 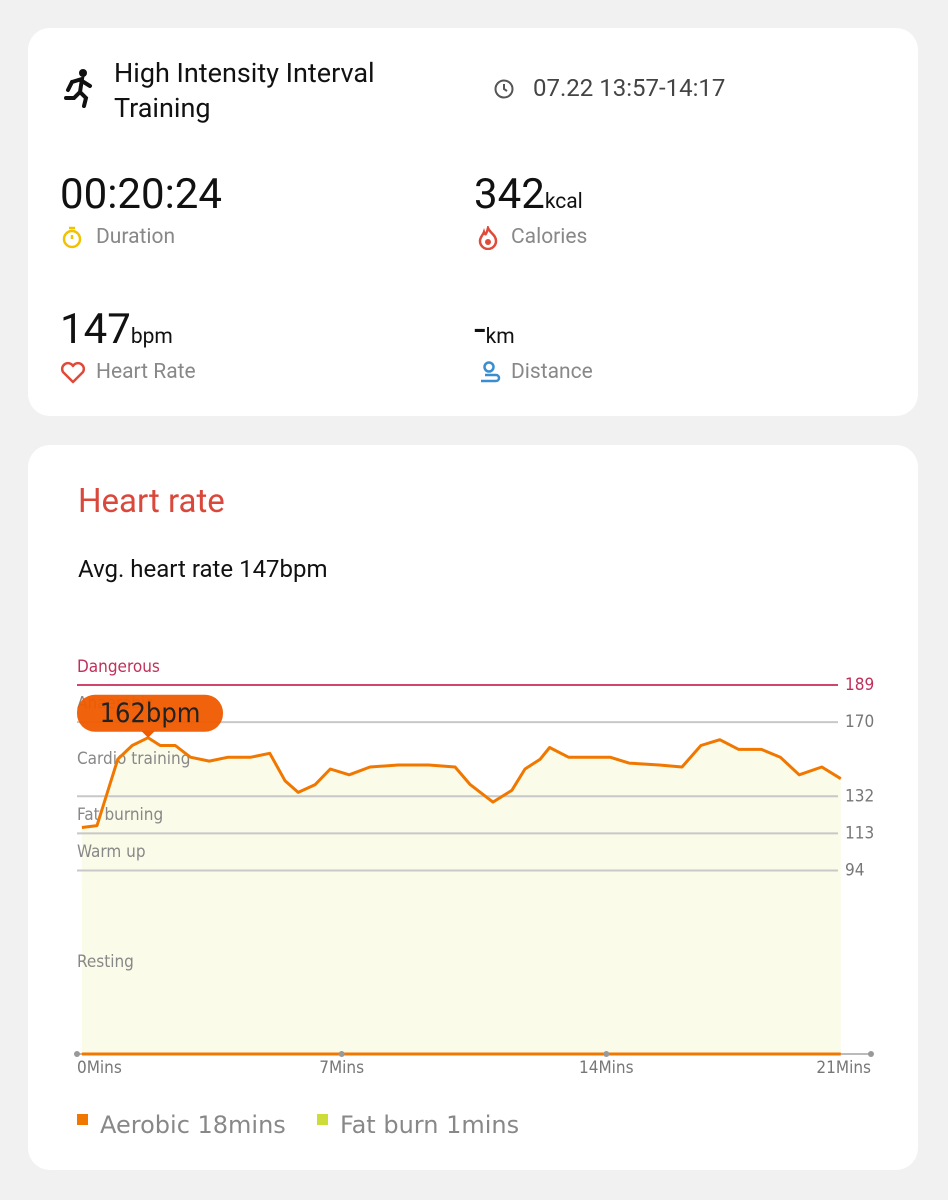 What do you see at coordinates (95, 329) in the screenshot?
I see `metric-value: 147` at bounding box center [95, 329].